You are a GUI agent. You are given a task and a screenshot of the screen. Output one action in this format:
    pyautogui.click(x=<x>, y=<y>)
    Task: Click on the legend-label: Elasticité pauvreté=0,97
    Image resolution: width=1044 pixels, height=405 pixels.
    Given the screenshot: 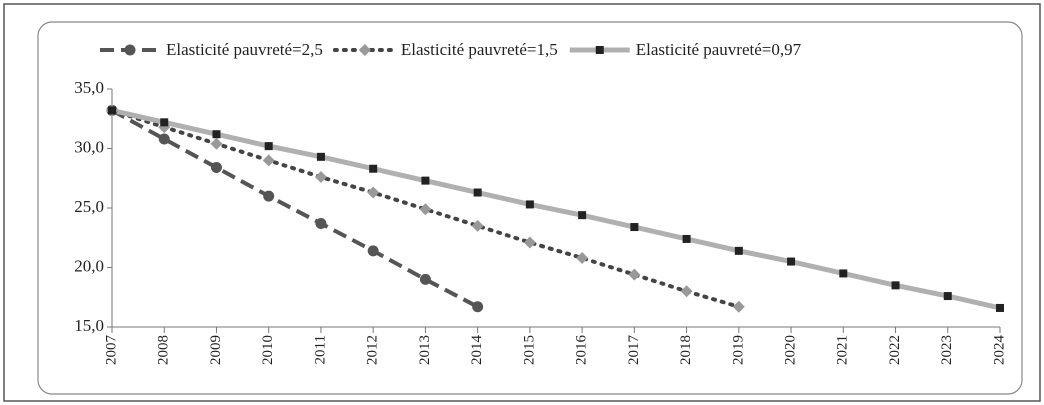 What is the action you would take?
    pyautogui.click(x=719, y=49)
    